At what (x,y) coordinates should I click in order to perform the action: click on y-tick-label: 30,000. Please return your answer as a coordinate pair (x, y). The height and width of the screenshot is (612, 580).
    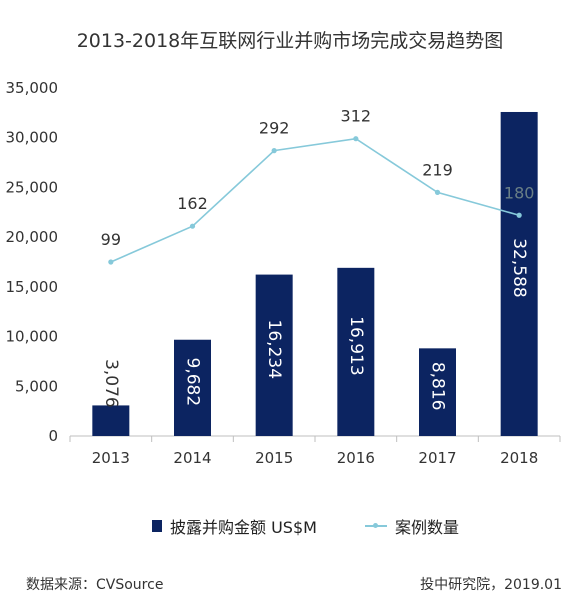
    Looking at the image, I should click on (32, 138).